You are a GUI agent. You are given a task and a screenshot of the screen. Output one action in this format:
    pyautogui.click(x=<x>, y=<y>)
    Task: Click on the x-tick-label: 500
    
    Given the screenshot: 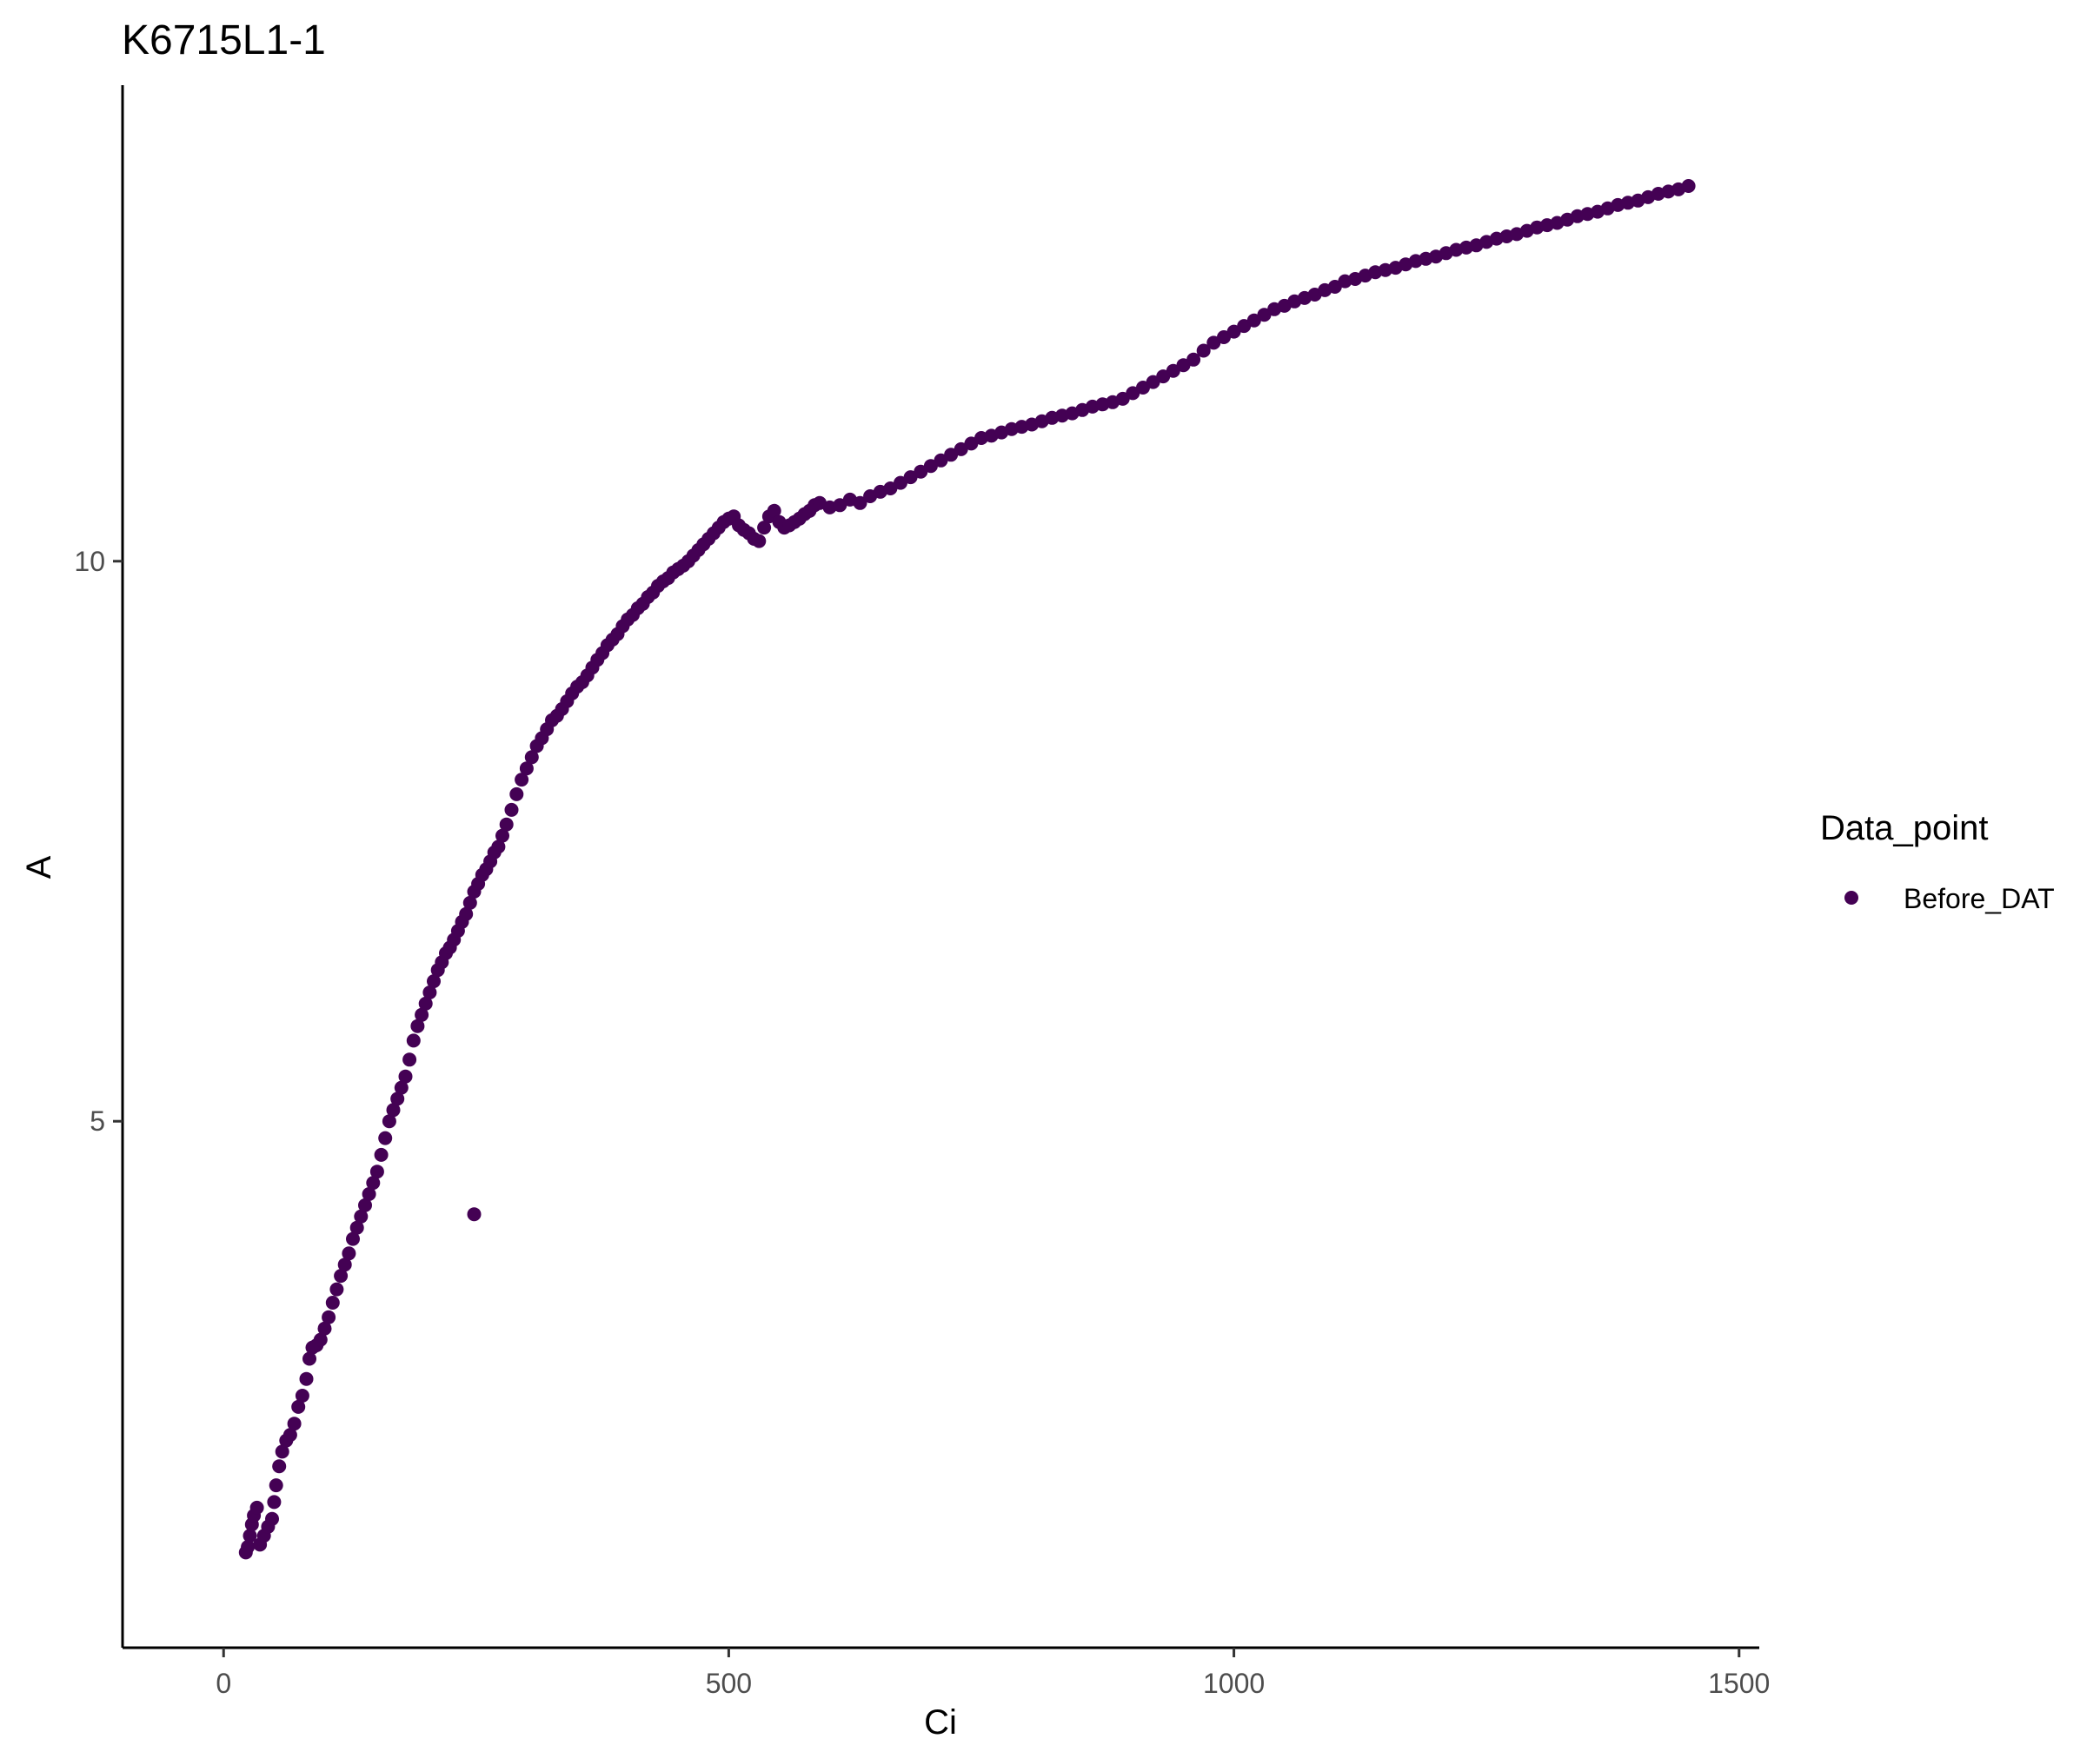 What is the action you would take?
    pyautogui.click(x=729, y=1683)
    